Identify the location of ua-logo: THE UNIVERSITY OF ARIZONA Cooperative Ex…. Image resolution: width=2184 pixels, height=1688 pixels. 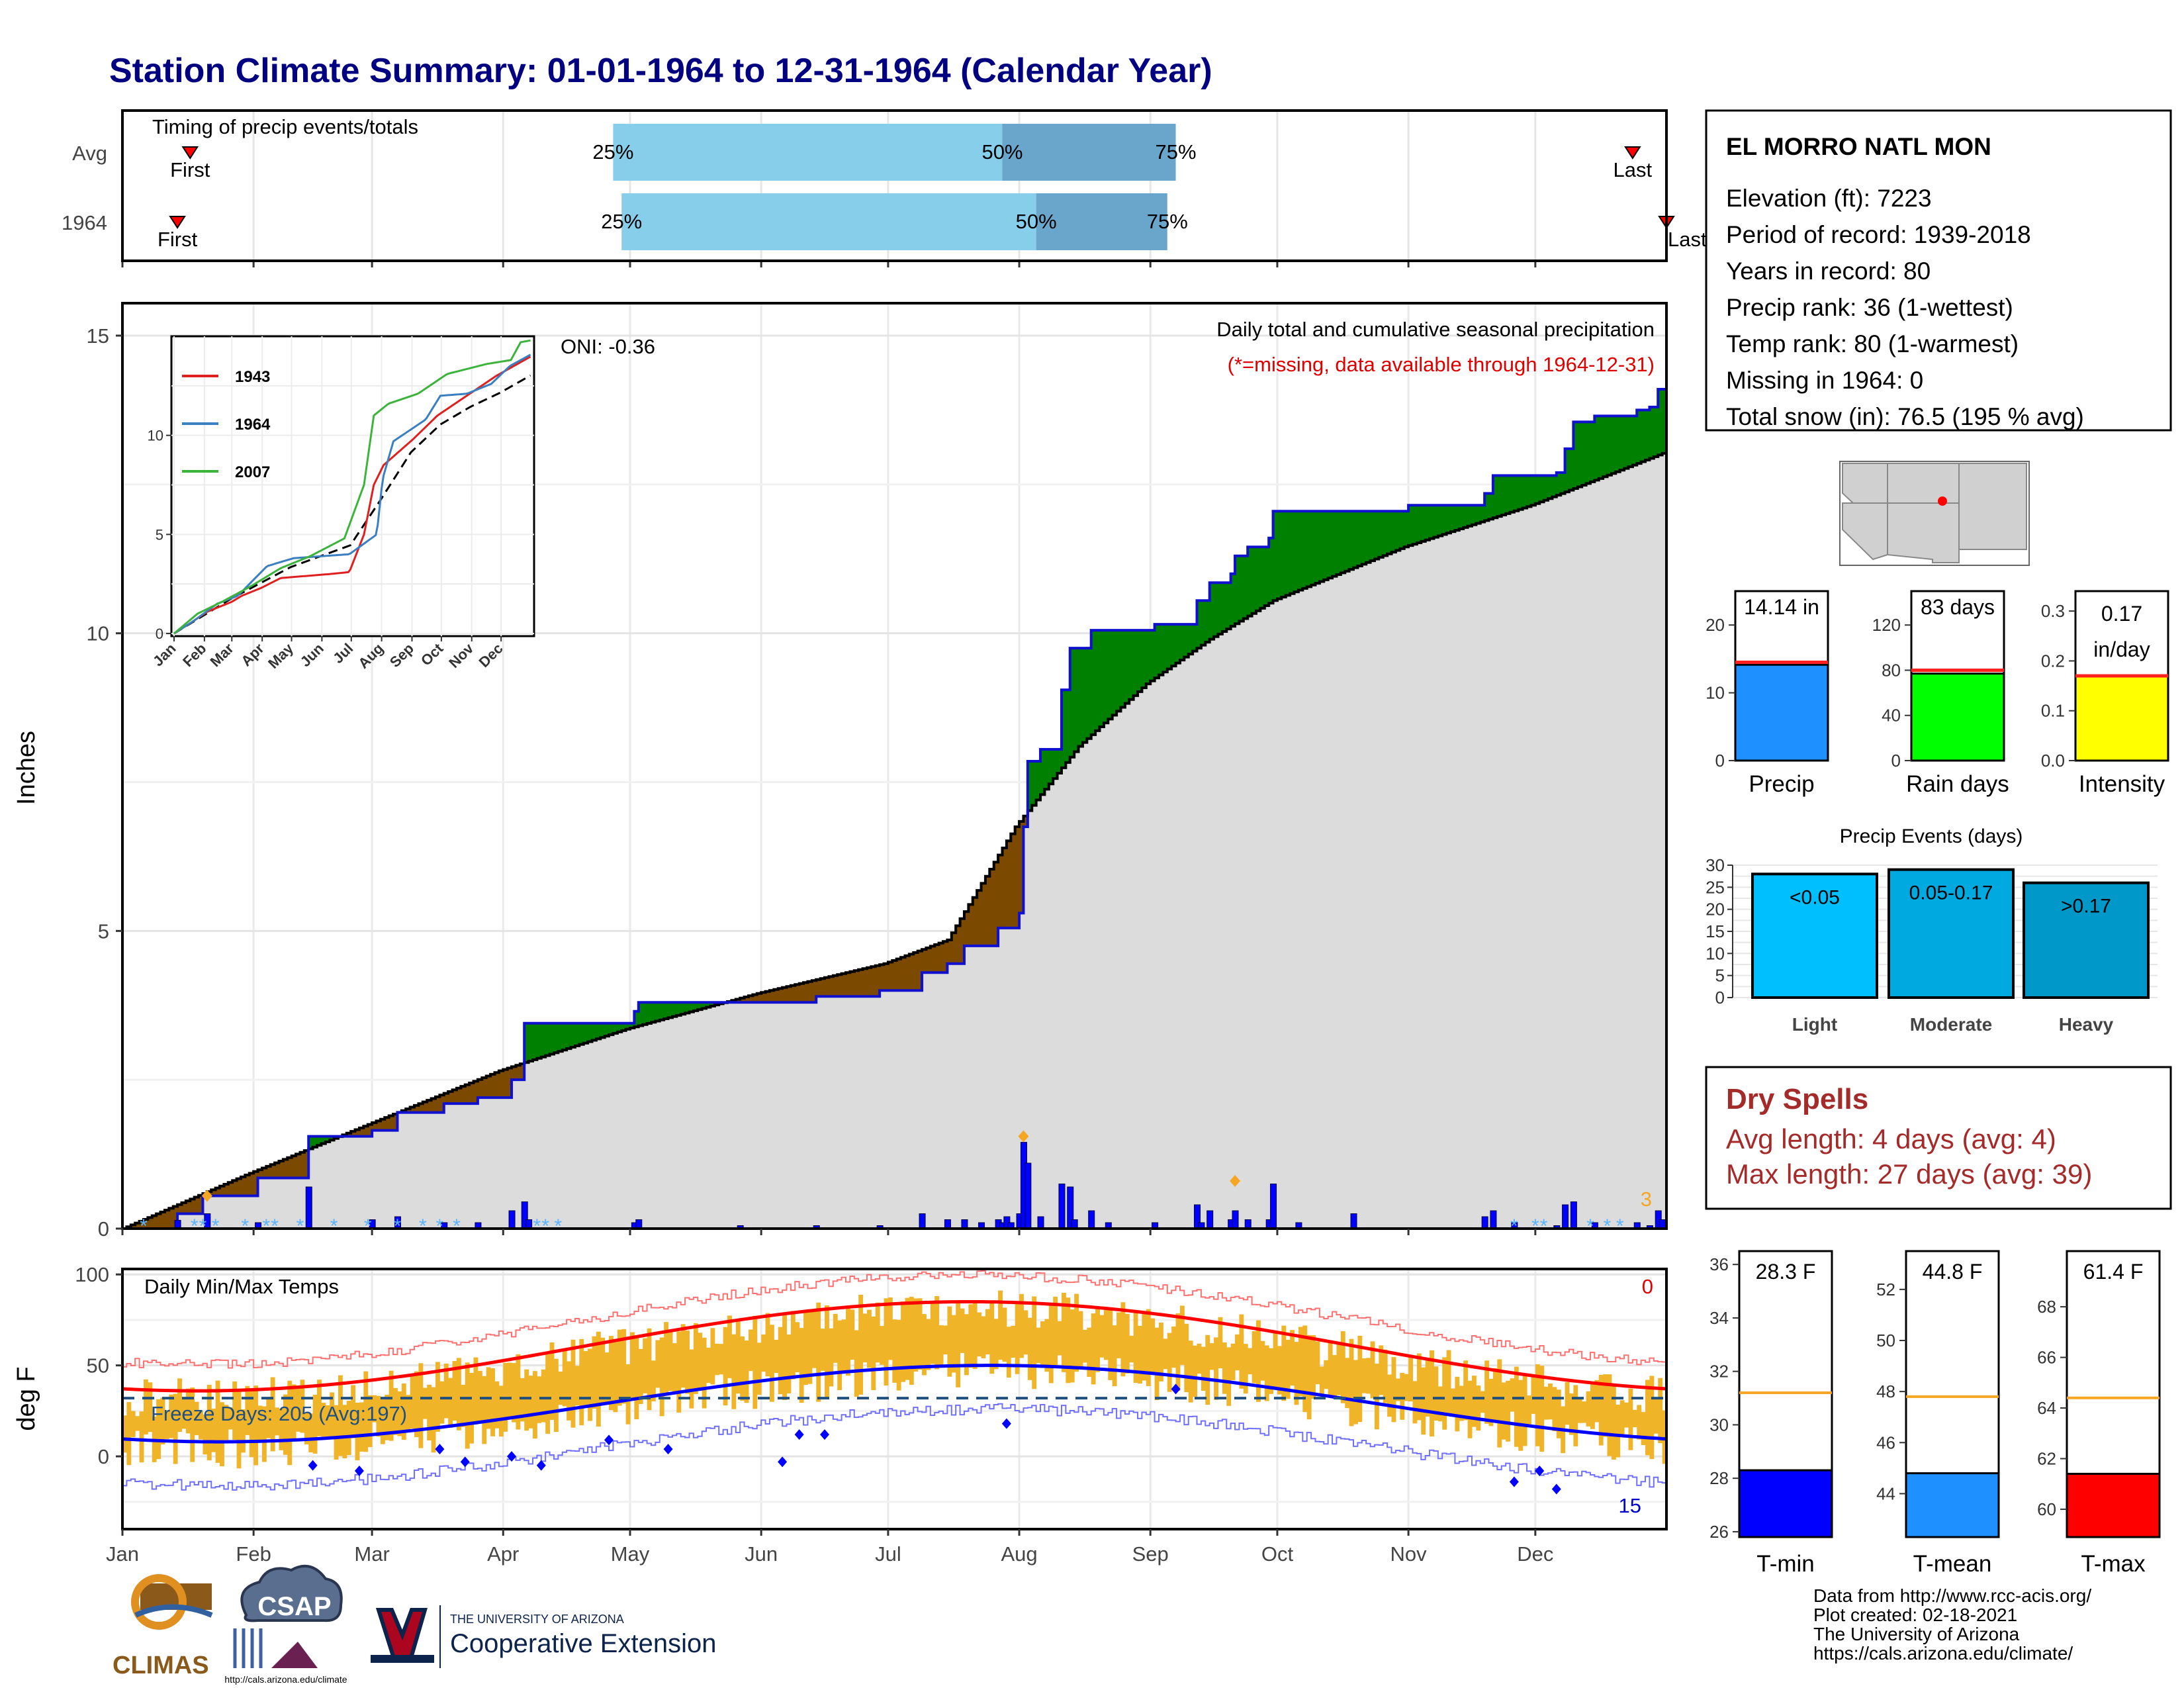
(543, 1636).